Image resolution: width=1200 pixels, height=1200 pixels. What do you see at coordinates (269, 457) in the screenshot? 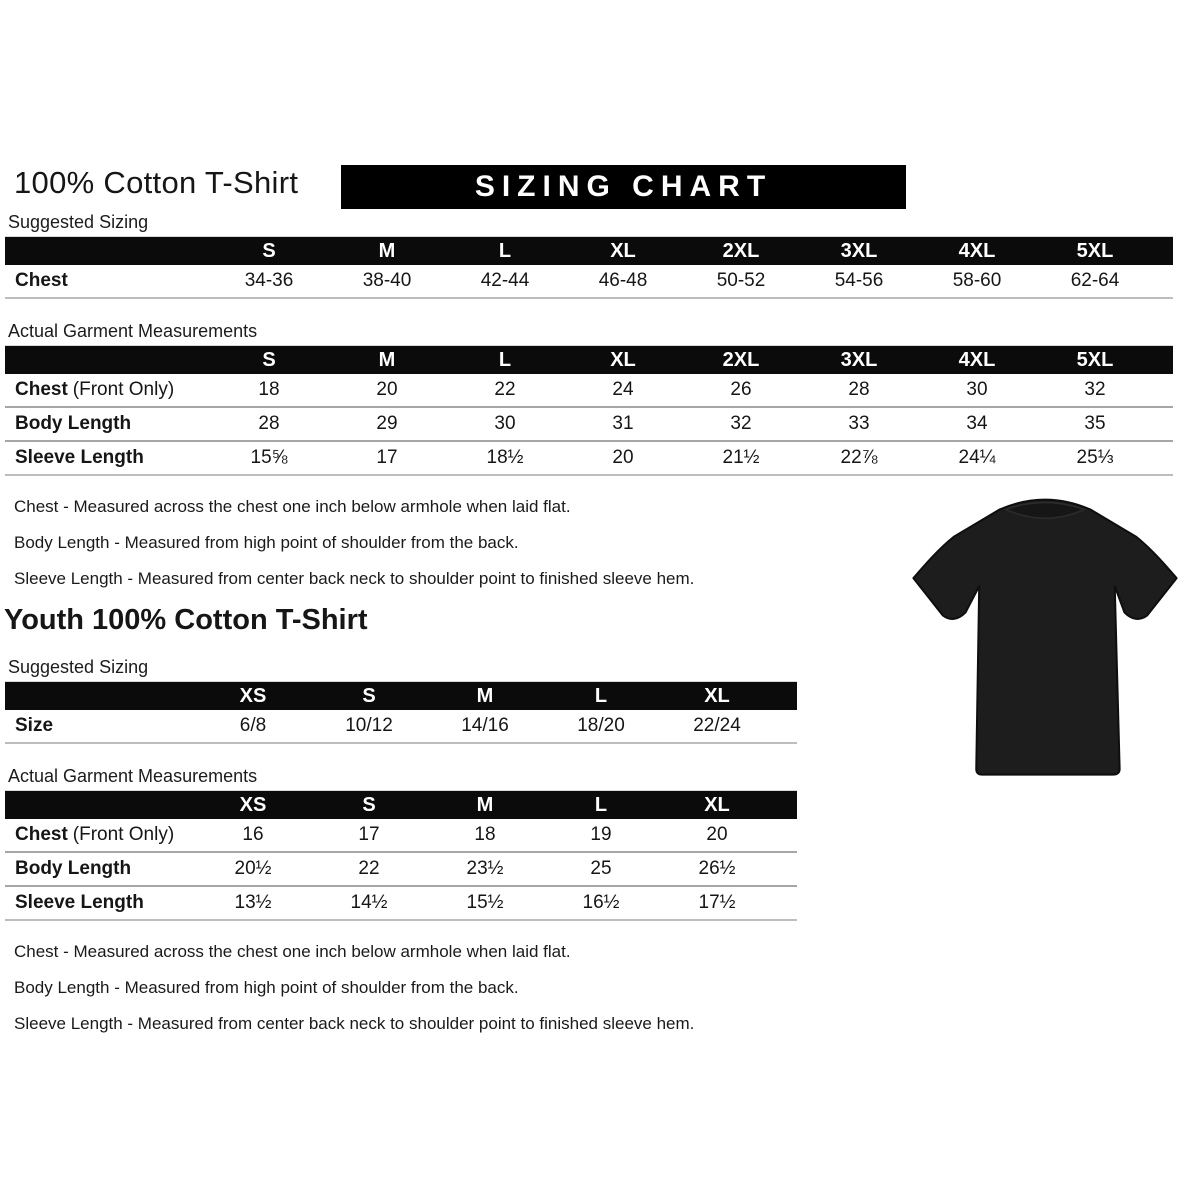
I see `table-cell: 15⅝` at bounding box center [269, 457].